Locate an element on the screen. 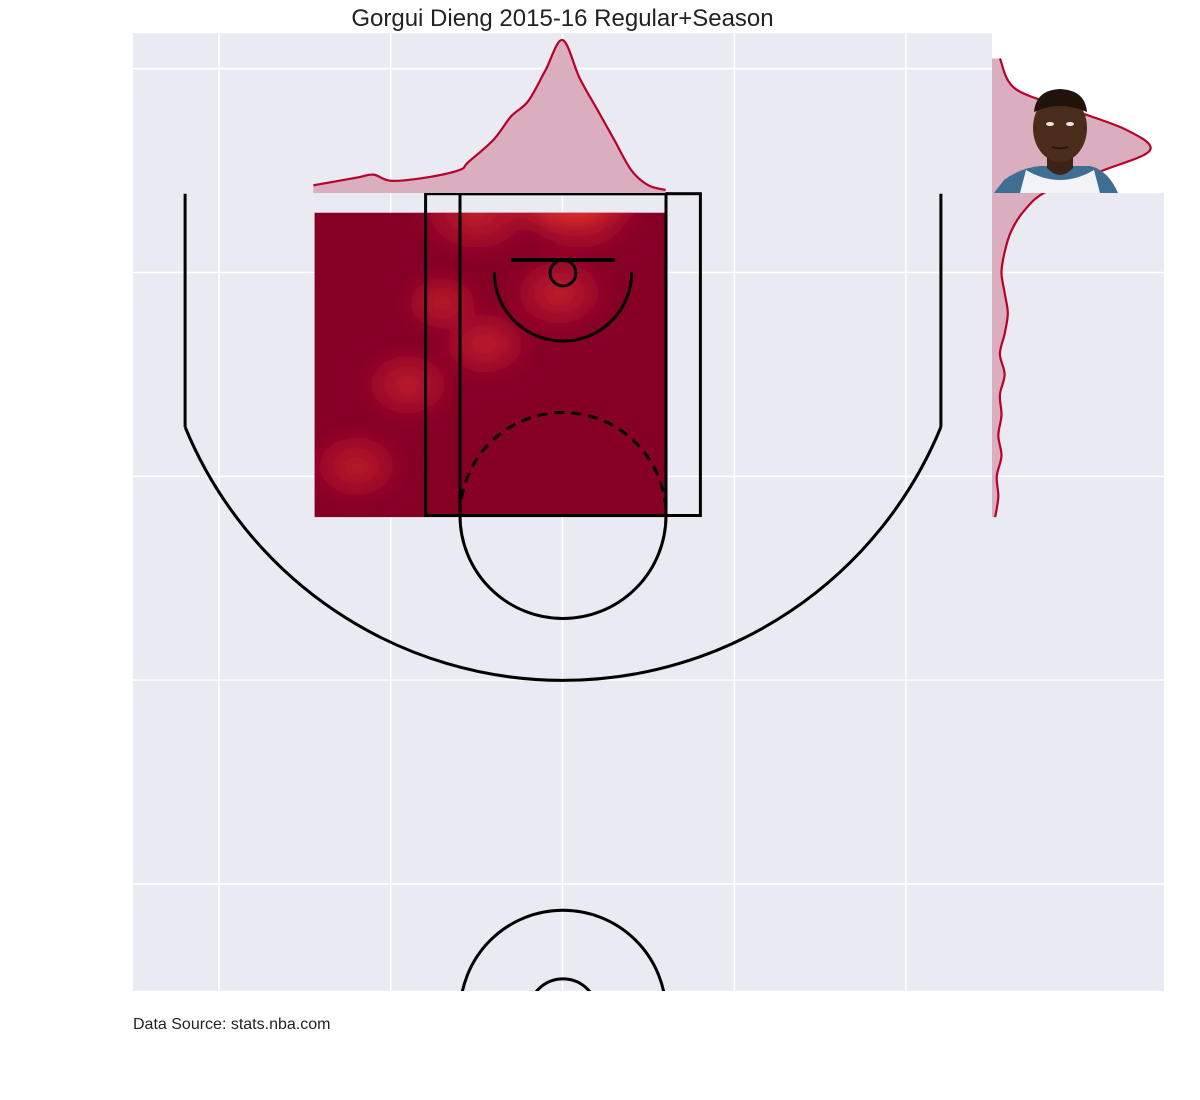 The width and height of the screenshot is (1200, 1100). restricted-area-arc is located at coordinates (563, 307).